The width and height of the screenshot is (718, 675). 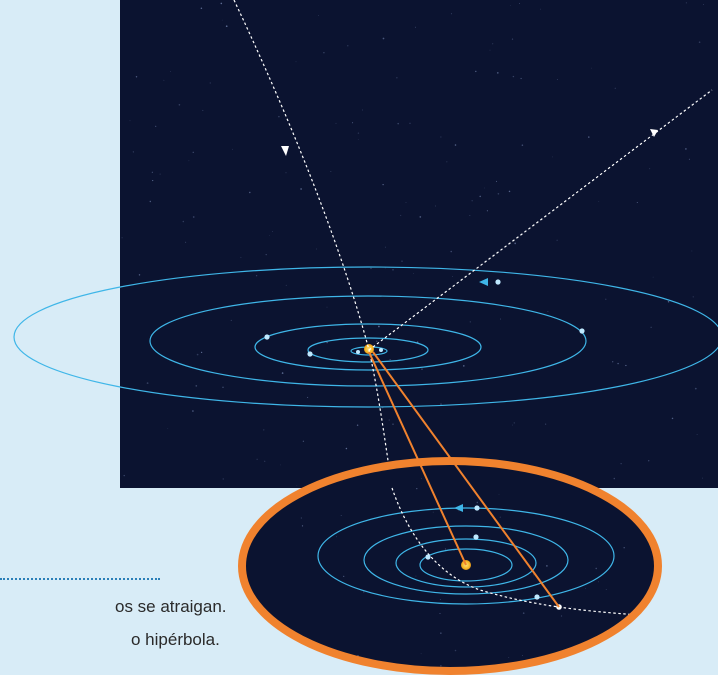 I want to click on orbit-inner, so click(x=368, y=350).